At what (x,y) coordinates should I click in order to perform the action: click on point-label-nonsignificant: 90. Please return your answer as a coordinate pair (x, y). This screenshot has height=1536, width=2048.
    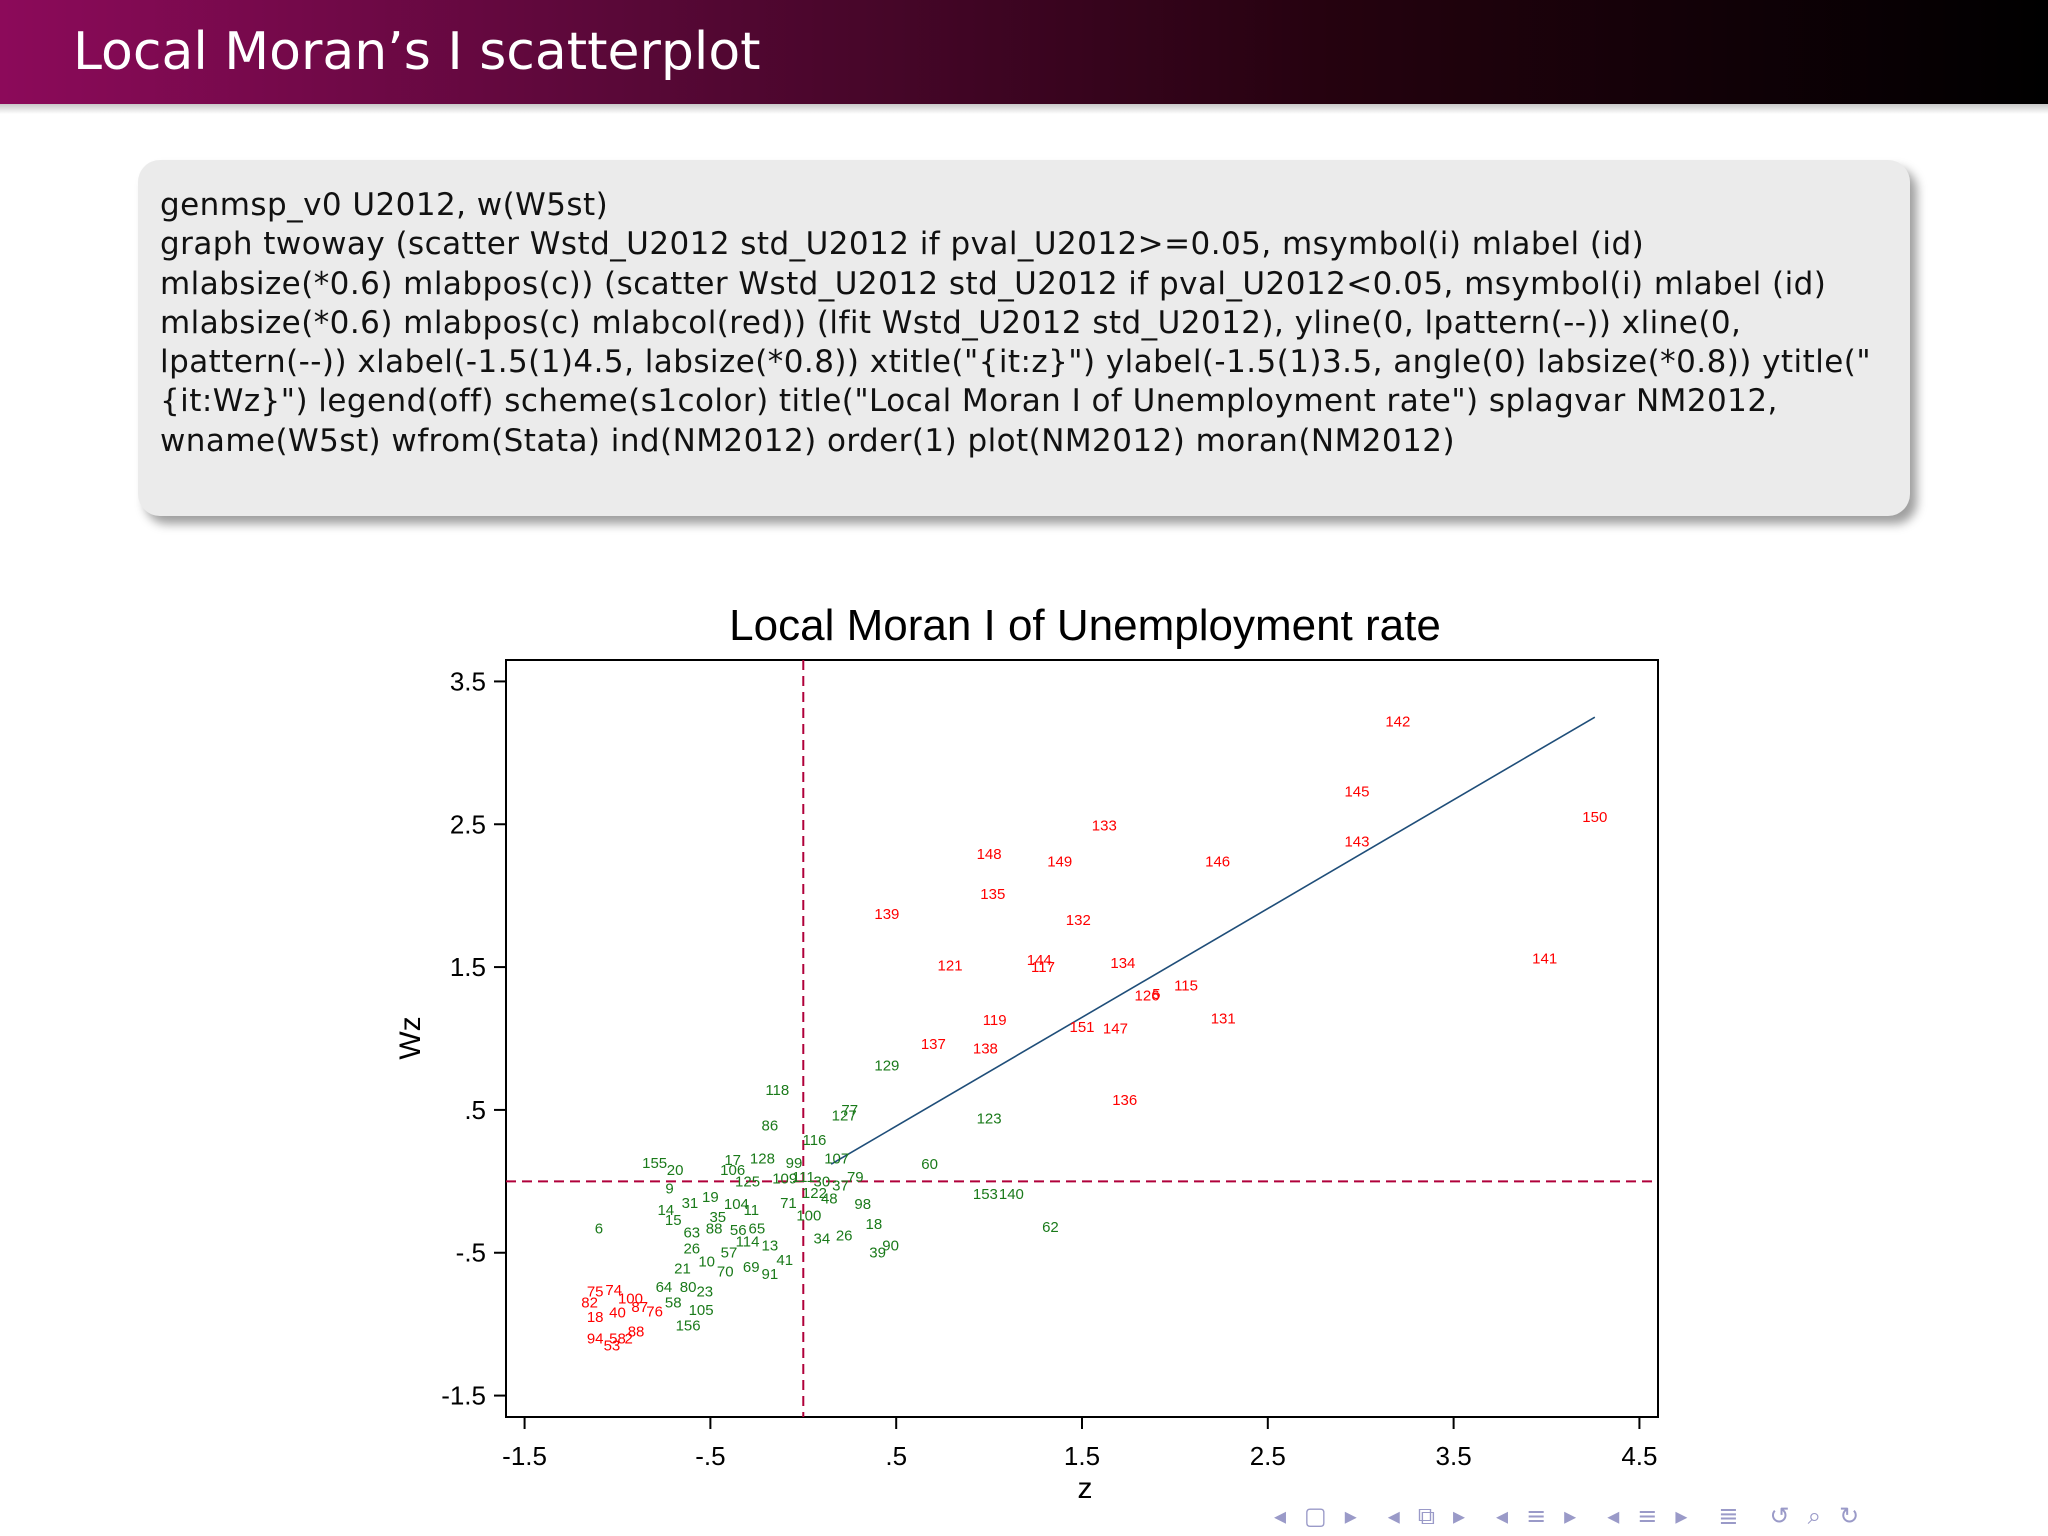
    Looking at the image, I should click on (890, 1246).